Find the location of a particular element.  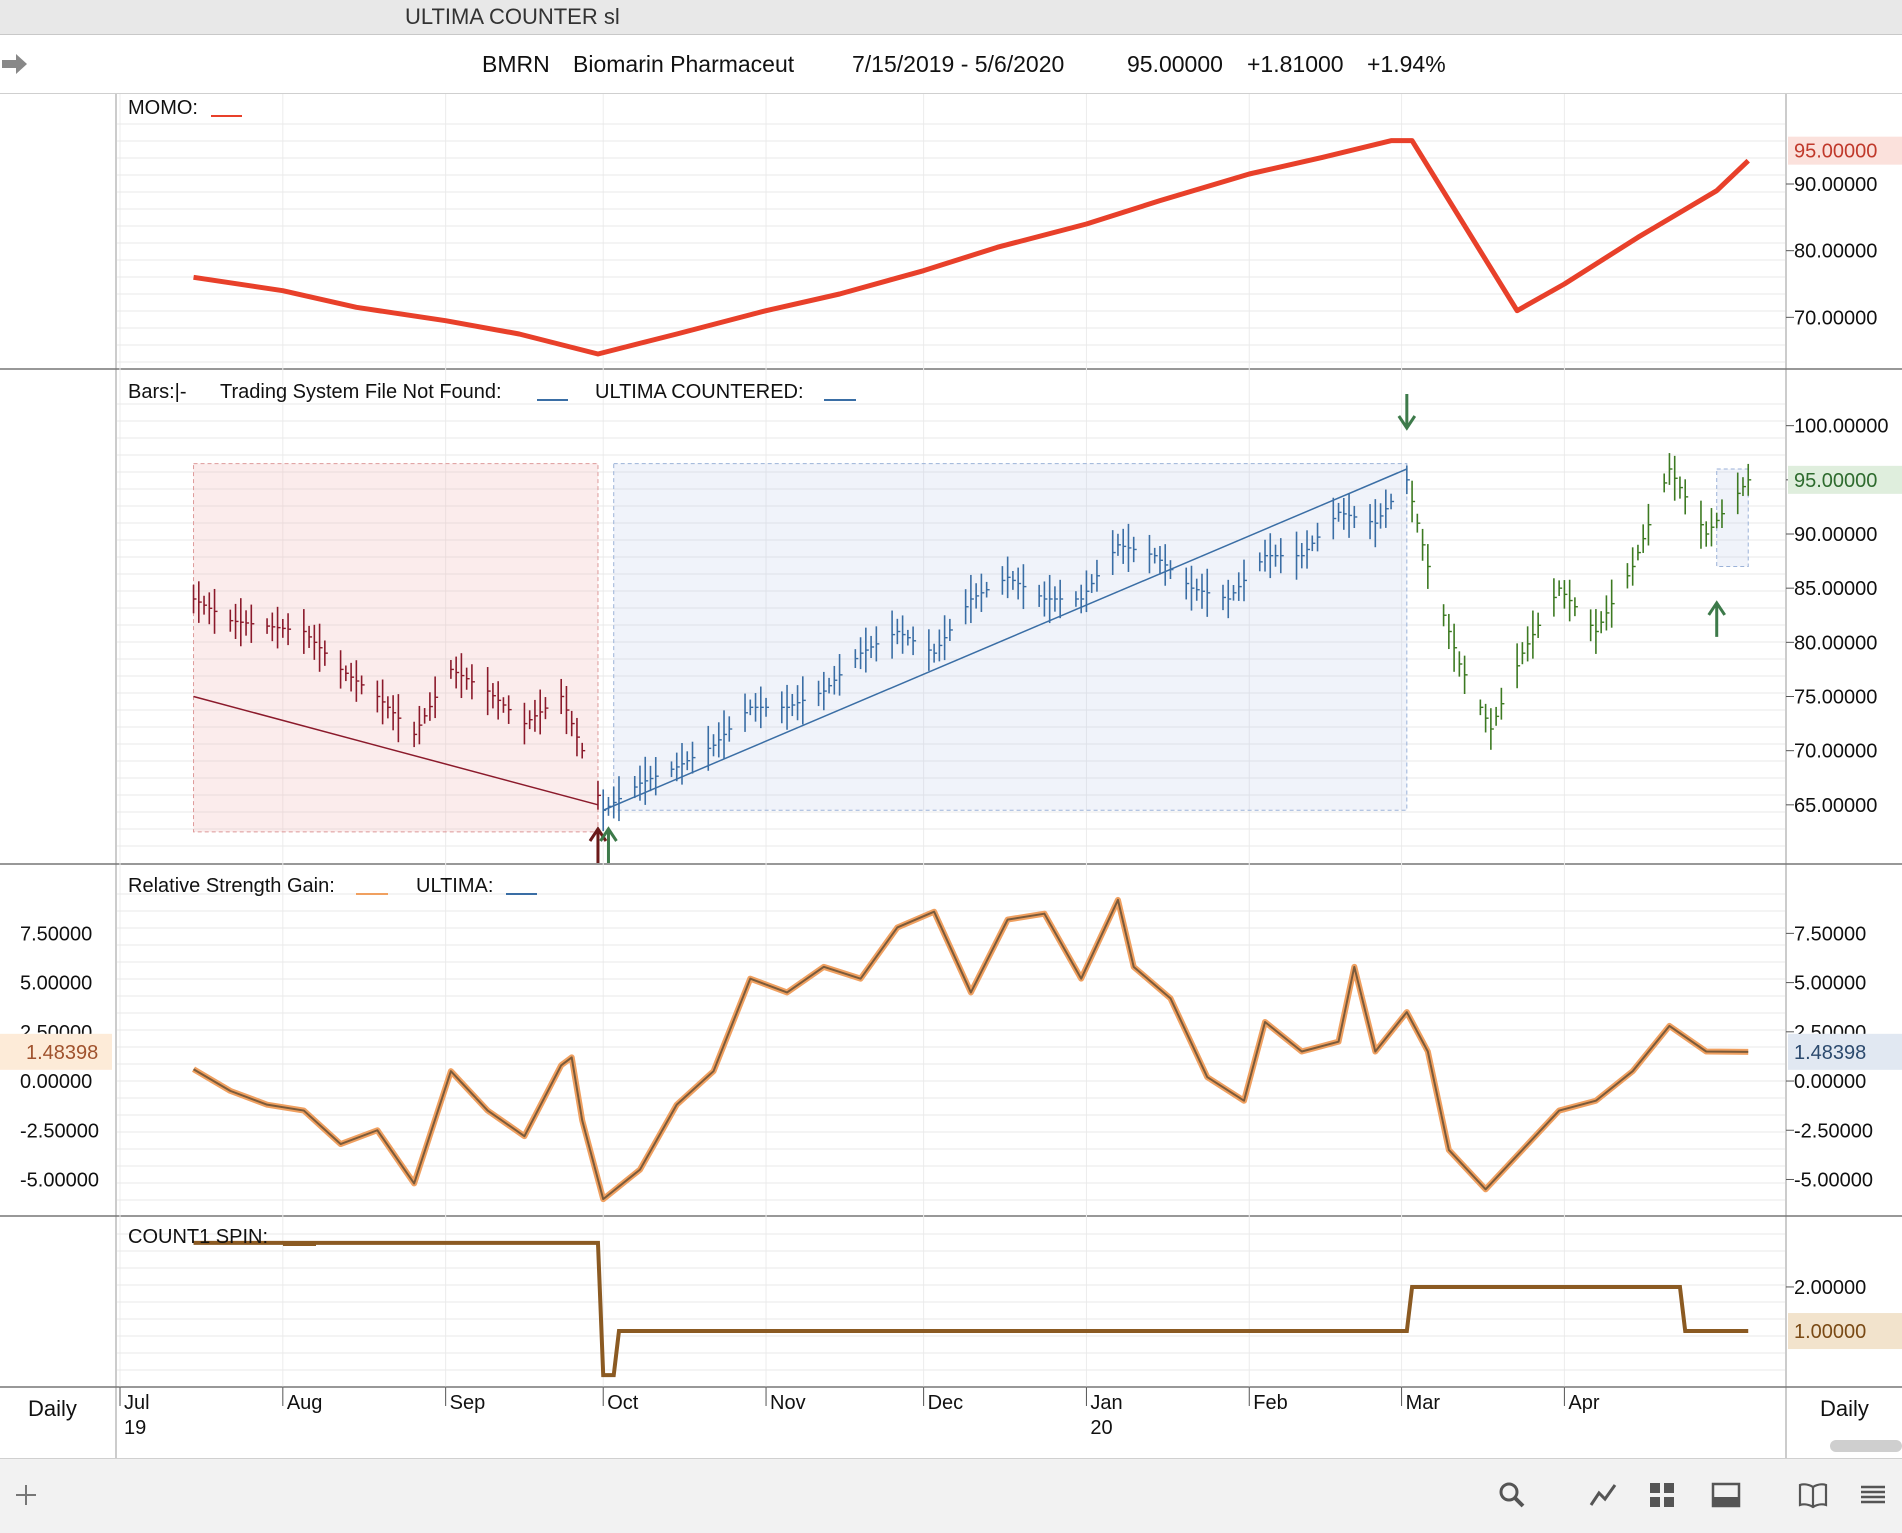

timeframe-label-left: Daily is located at coordinates (52, 1408).